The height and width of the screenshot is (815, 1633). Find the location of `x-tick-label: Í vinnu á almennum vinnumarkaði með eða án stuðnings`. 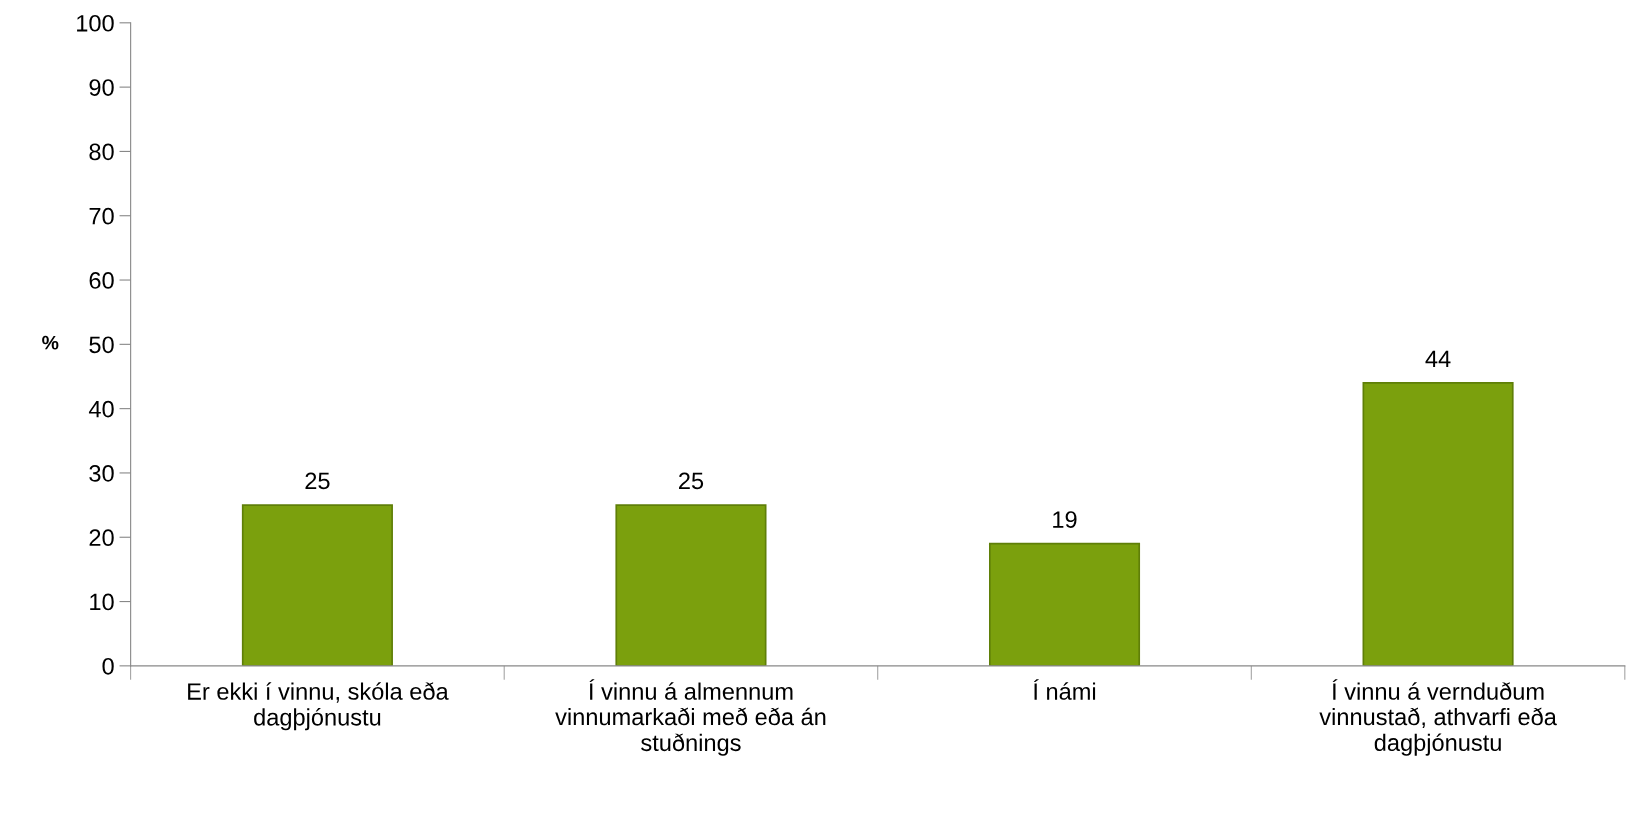

x-tick-label: Í vinnu á almennum vinnumarkaði með eða án stuðnings is located at coordinates (690, 717).